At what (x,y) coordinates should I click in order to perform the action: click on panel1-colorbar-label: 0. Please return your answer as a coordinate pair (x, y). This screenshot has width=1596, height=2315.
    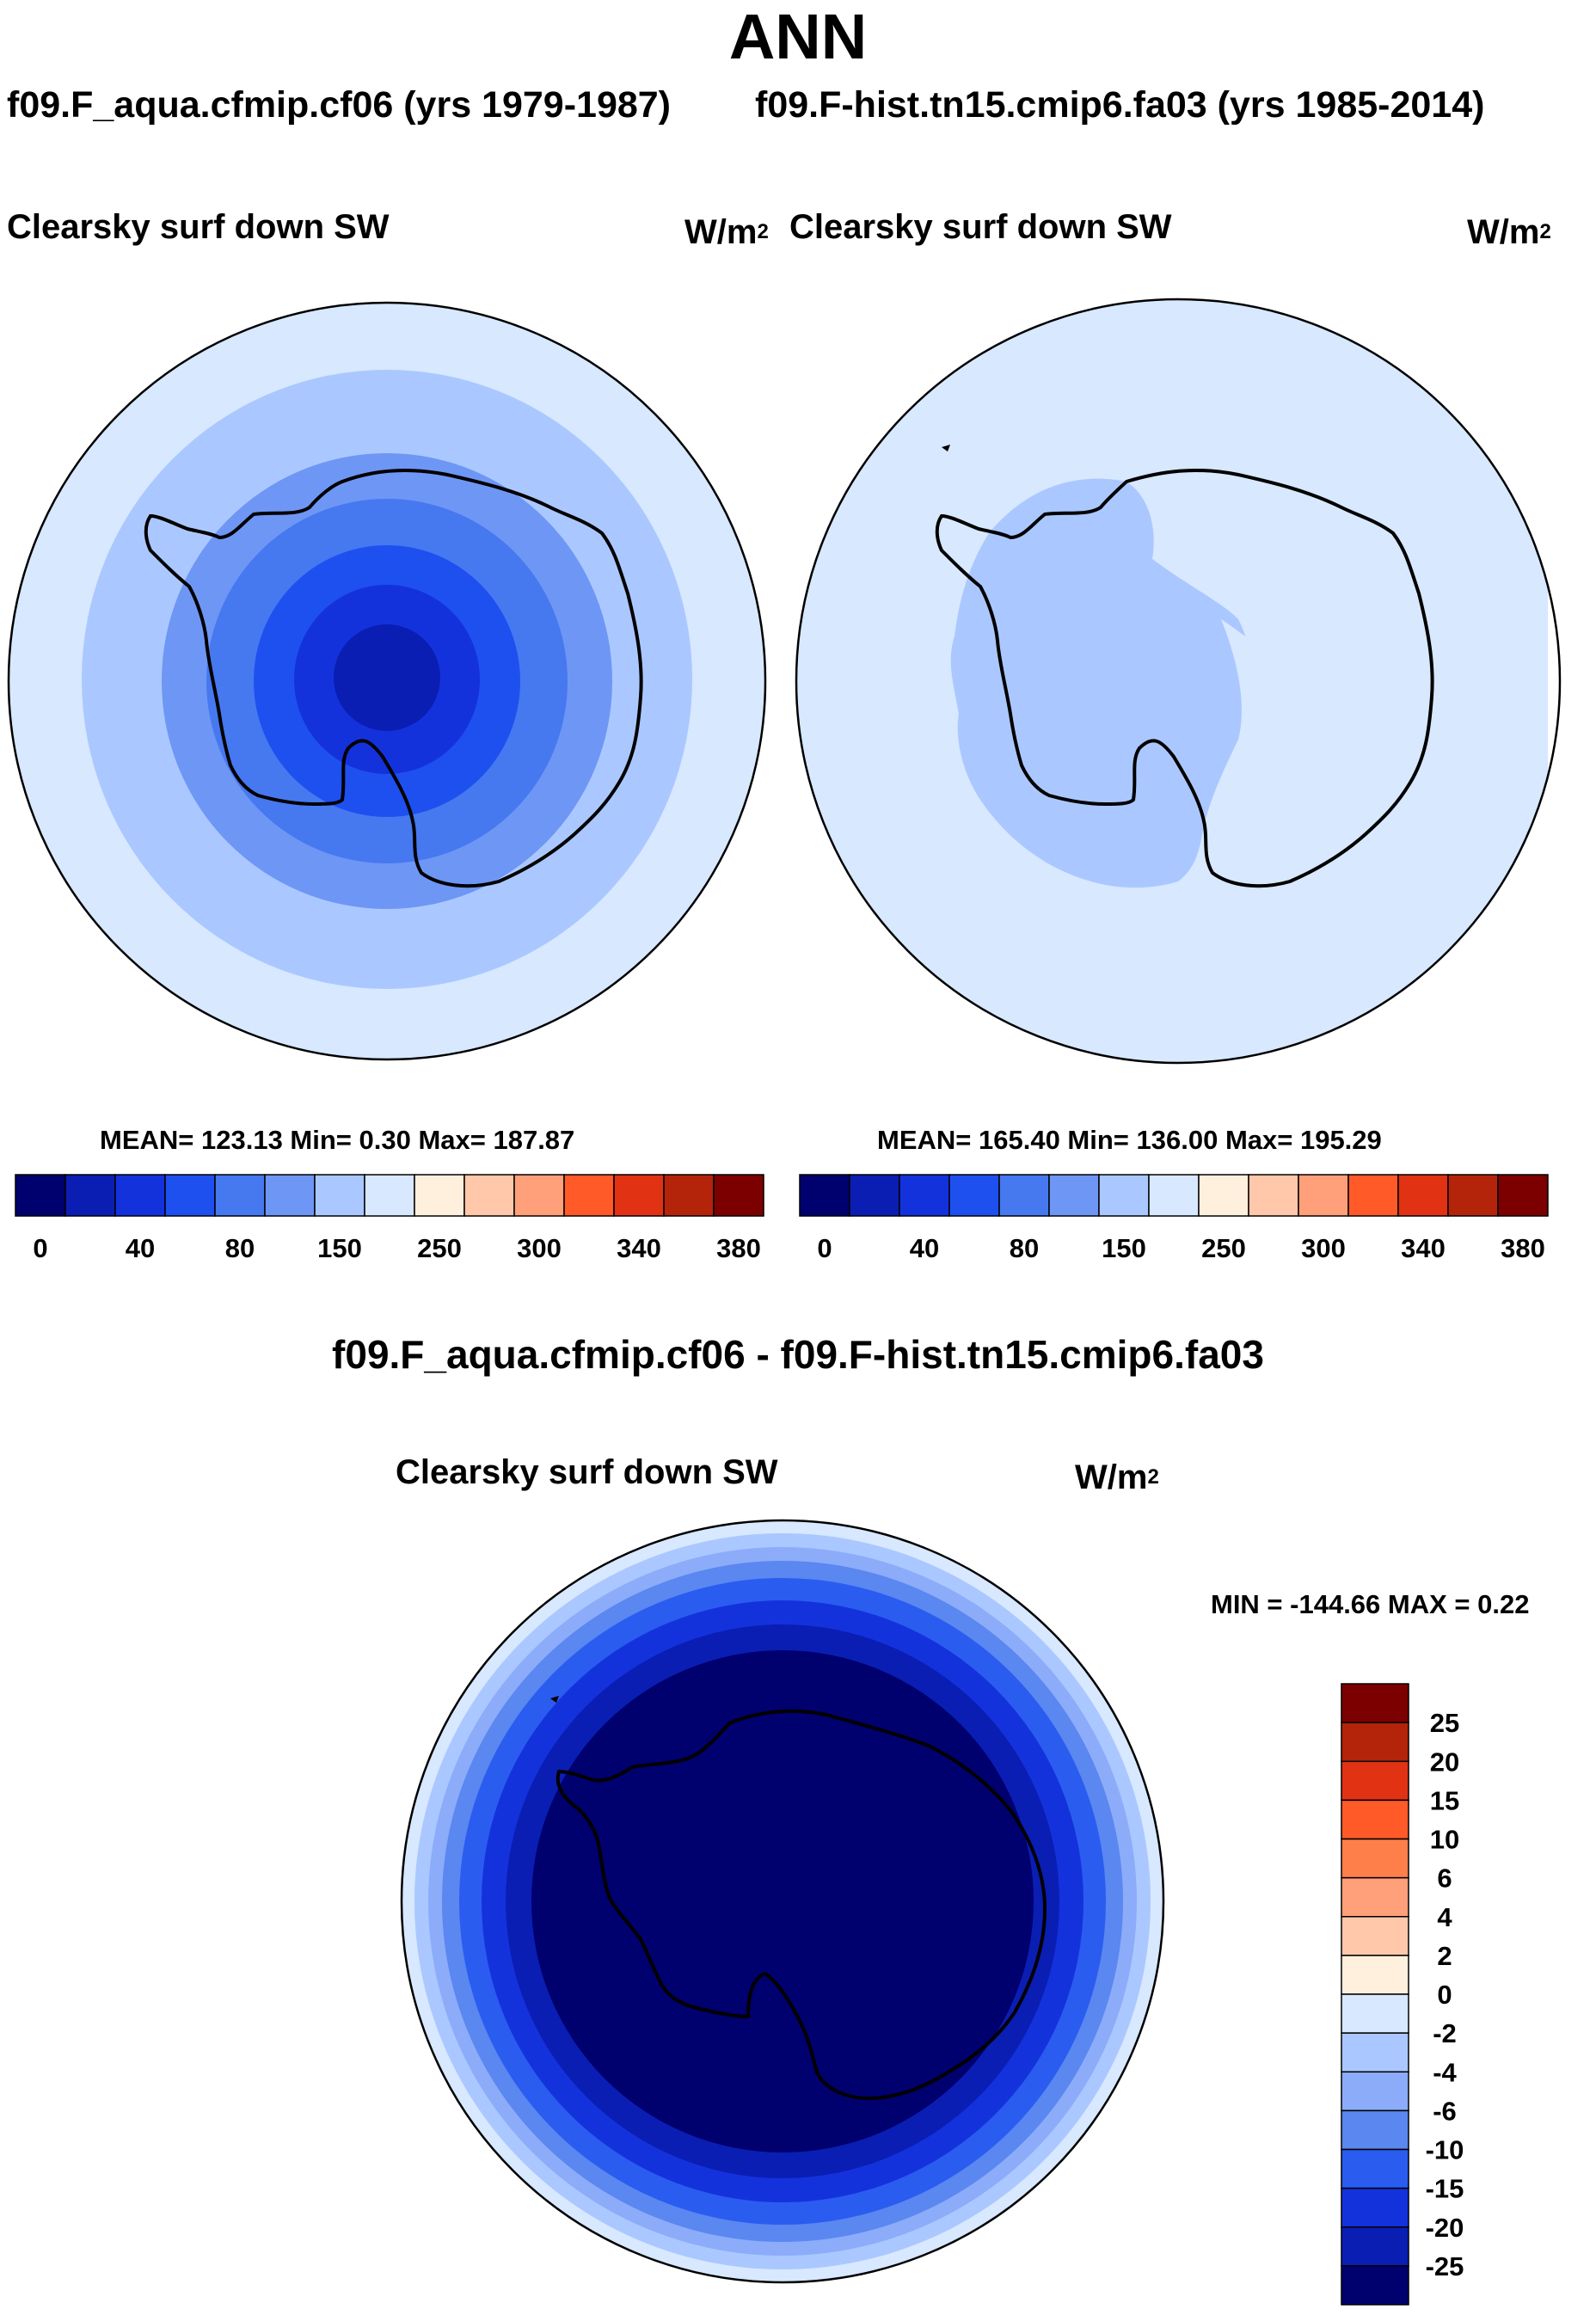
    Looking at the image, I should click on (40, 1248).